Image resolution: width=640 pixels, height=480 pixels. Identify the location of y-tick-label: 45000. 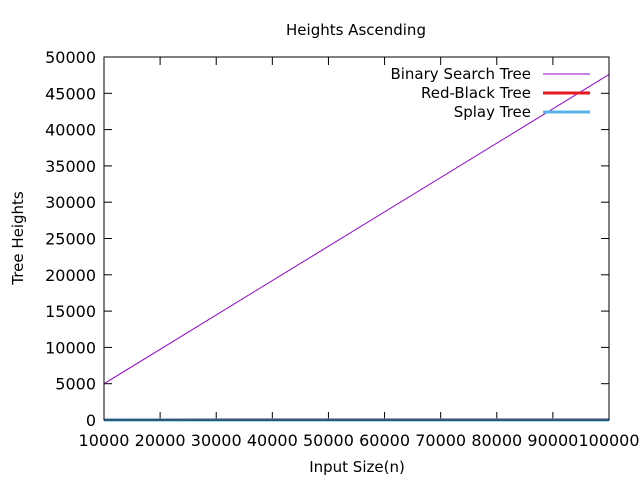
(70, 93).